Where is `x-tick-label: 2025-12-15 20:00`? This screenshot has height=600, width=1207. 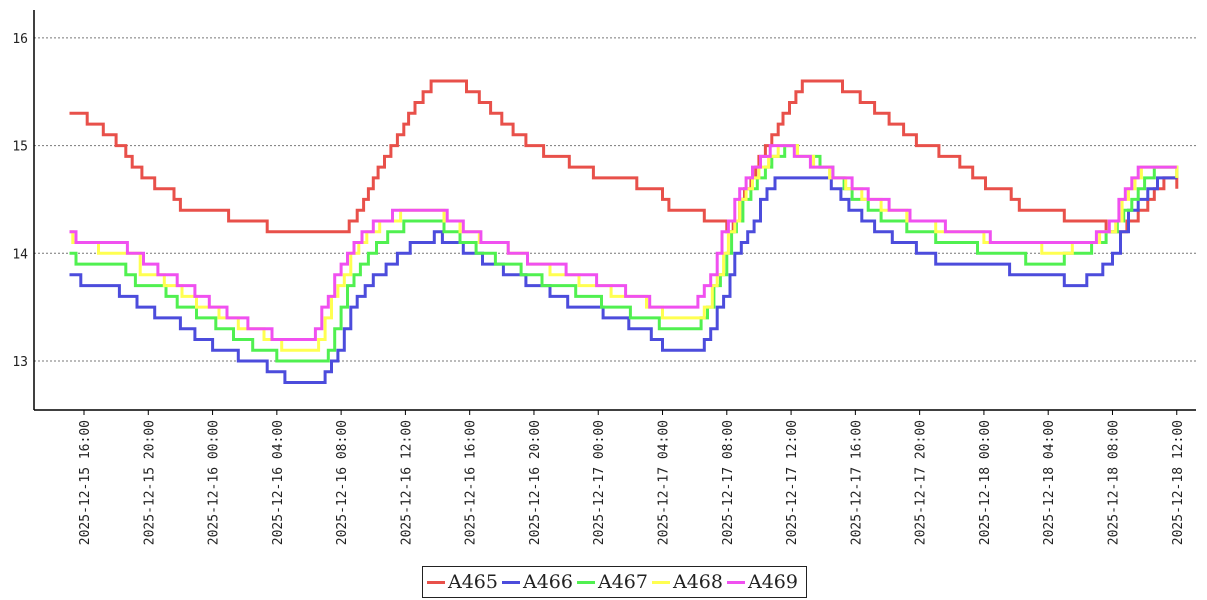 x-tick-label: 2025-12-15 20:00 is located at coordinates (149, 482).